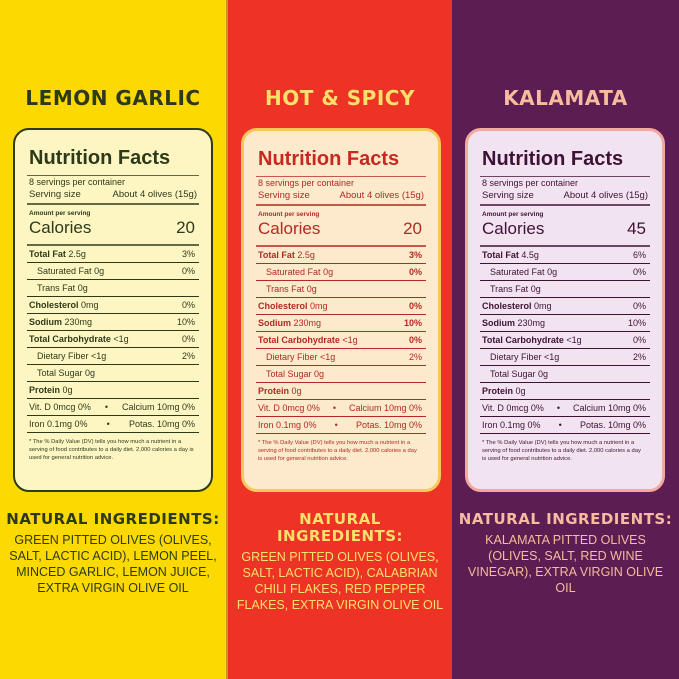 The image size is (679, 679). Describe the element at coordinates (341, 289) in the screenshot. I see `nutrient-row: Trans Fat 0g` at that location.